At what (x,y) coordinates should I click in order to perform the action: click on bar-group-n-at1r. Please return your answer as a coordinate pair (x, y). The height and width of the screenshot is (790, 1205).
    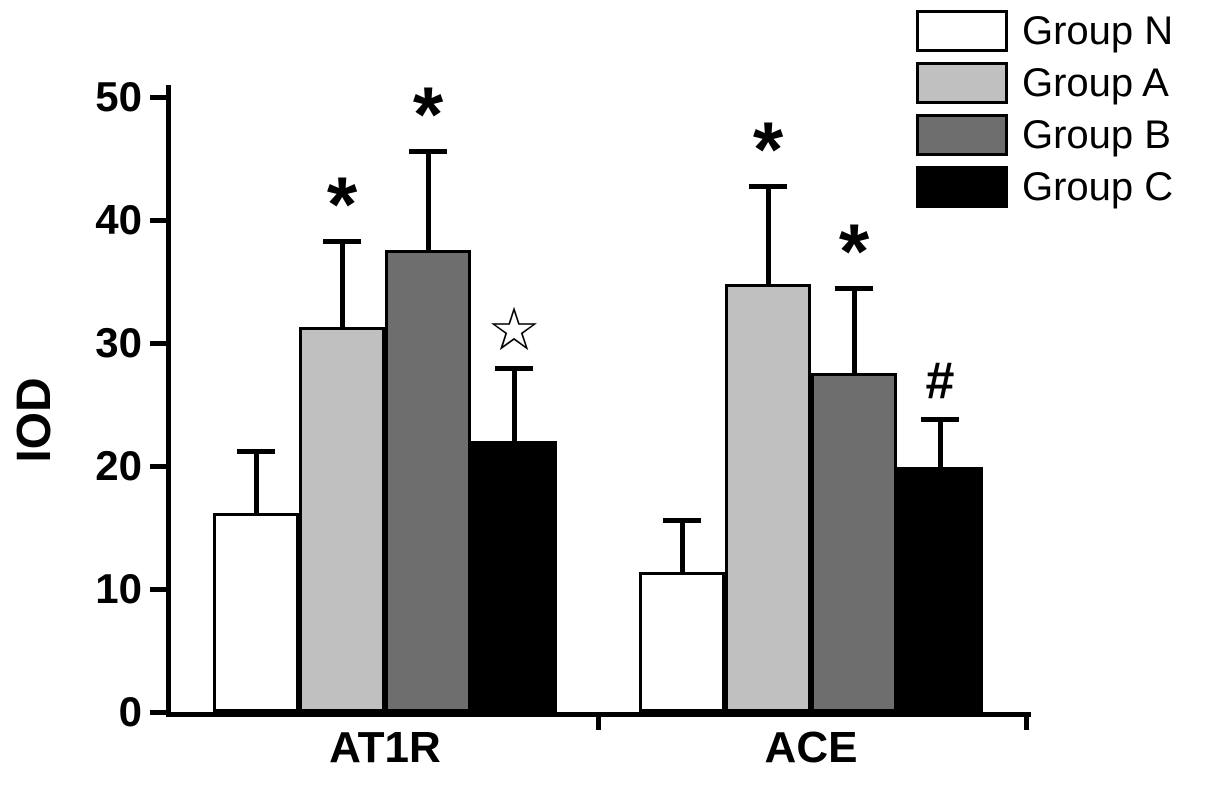
    Looking at the image, I should click on (256, 612).